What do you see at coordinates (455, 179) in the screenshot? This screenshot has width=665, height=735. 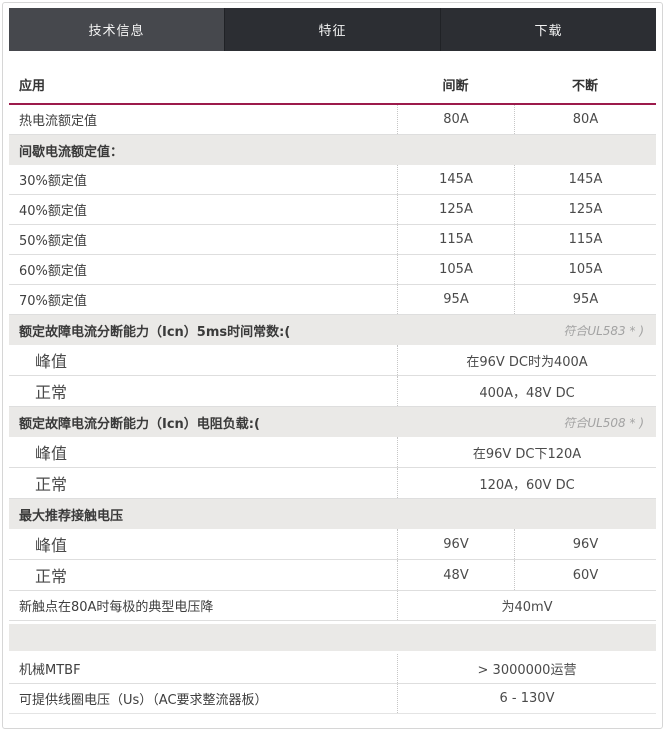 I see `row-value-intermittent: 145A` at bounding box center [455, 179].